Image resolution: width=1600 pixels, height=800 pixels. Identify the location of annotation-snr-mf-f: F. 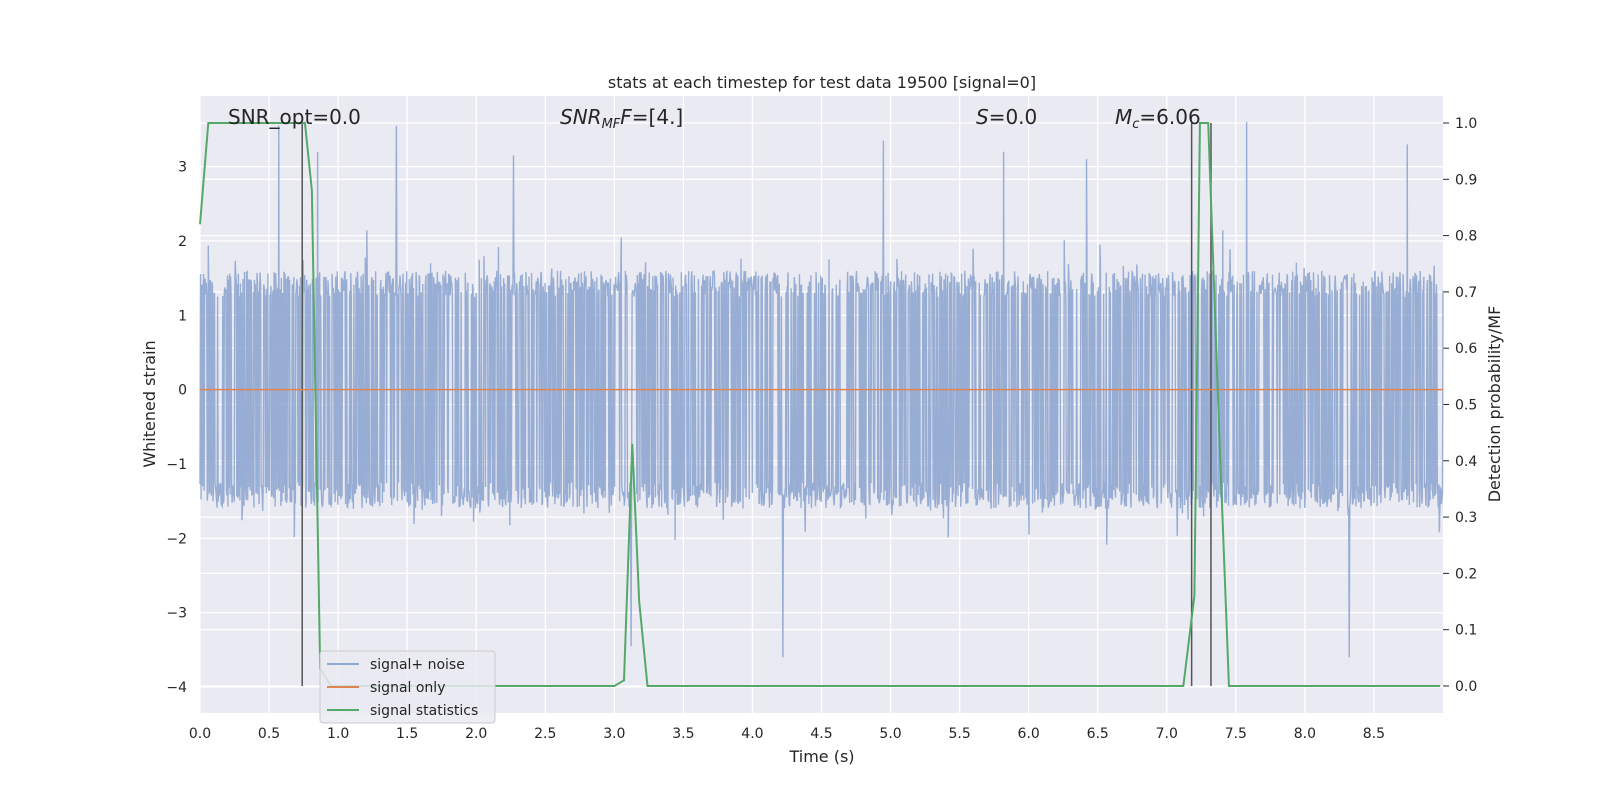
(626, 117).